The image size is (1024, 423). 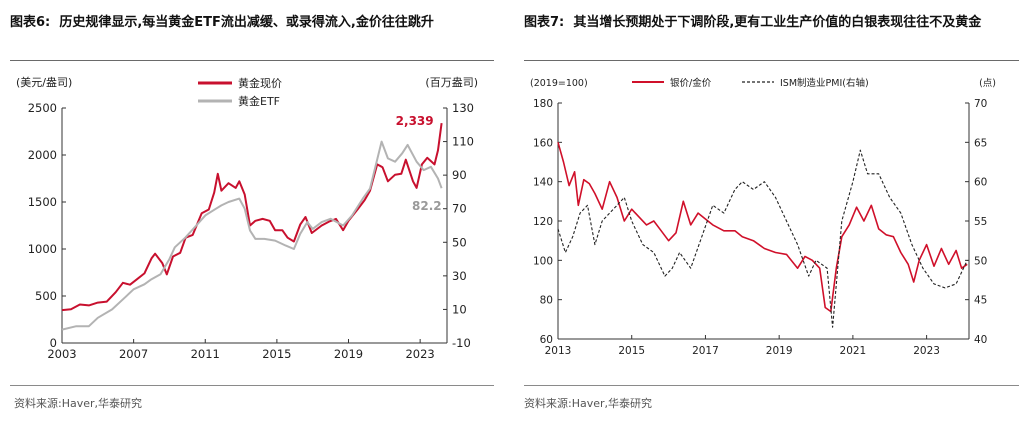 What do you see at coordinates (543, 183) in the screenshot?
I see `y-tick-label: 140` at bounding box center [543, 183].